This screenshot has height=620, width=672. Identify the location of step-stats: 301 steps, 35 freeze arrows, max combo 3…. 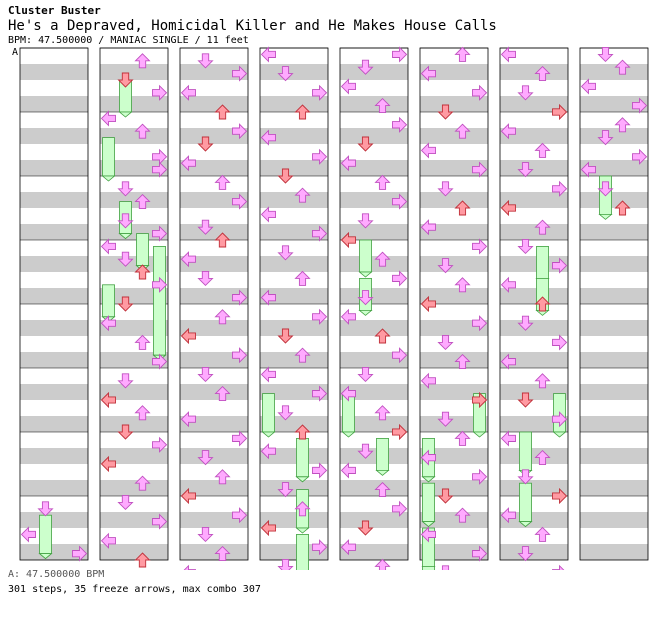
(134, 589).